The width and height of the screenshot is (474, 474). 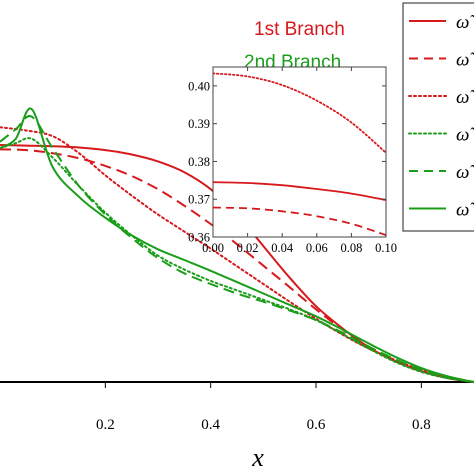 What do you see at coordinates (421, 425) in the screenshot?
I see `main-x-tick-label: 0.8` at bounding box center [421, 425].